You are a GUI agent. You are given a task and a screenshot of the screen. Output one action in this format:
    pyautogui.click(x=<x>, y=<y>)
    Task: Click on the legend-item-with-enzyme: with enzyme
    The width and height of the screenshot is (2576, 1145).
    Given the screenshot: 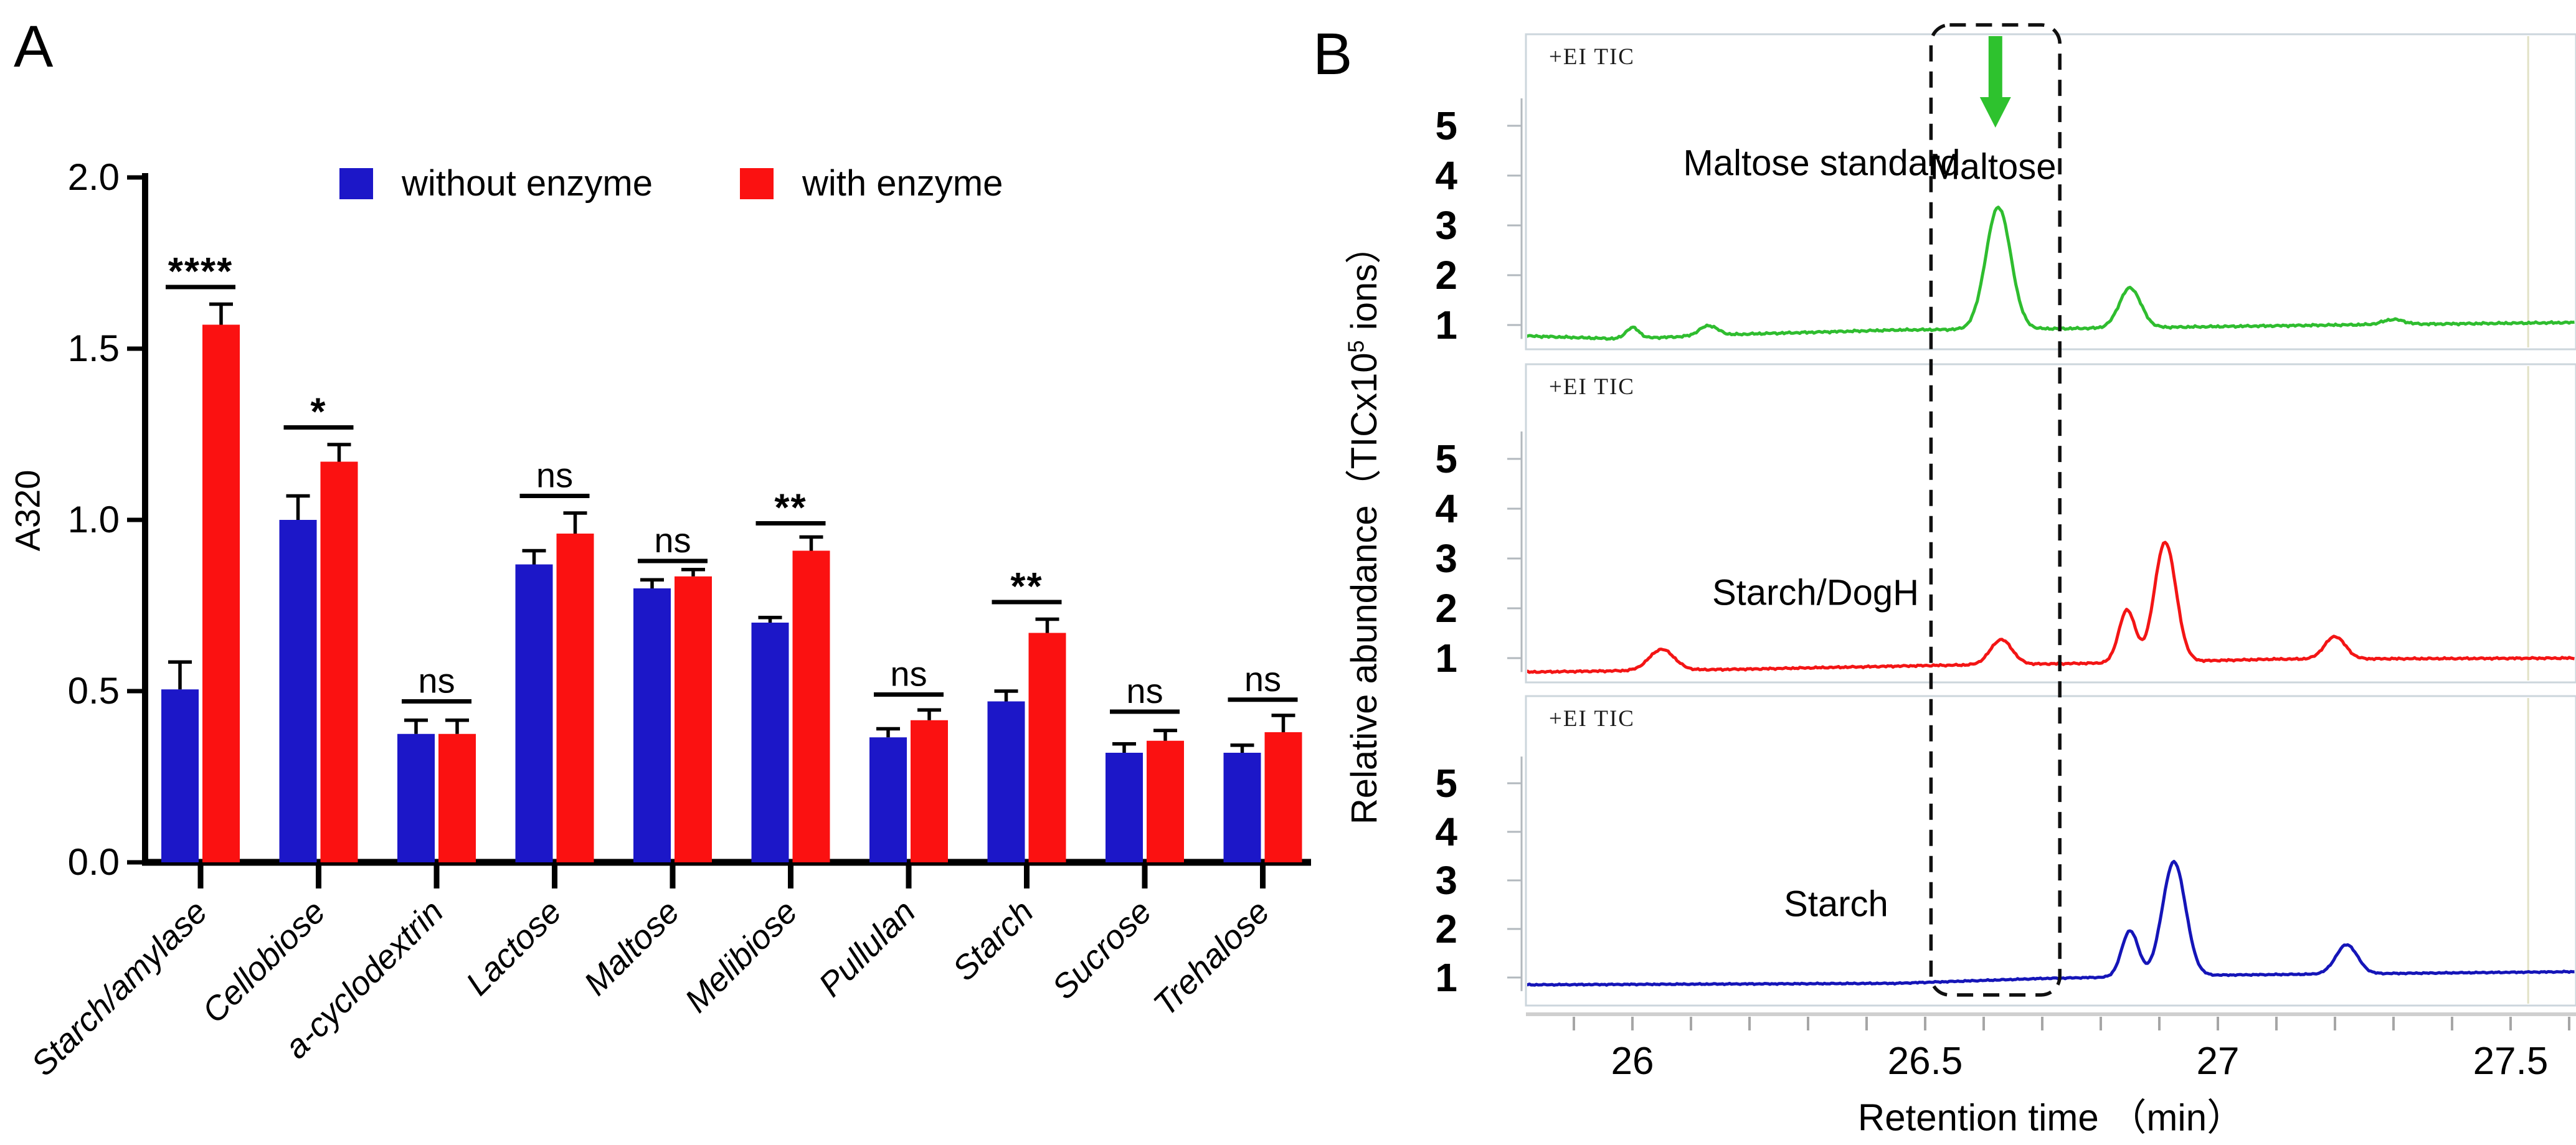 What is the action you would take?
    pyautogui.click(x=871, y=183)
    